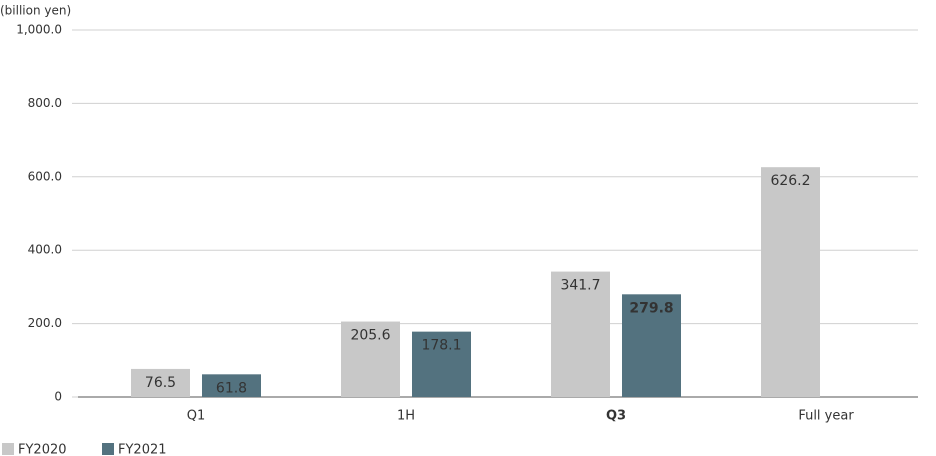 This screenshot has height=456, width=936. Describe the element at coordinates (406, 416) in the screenshot. I see `x-tick-label: 1H` at that location.